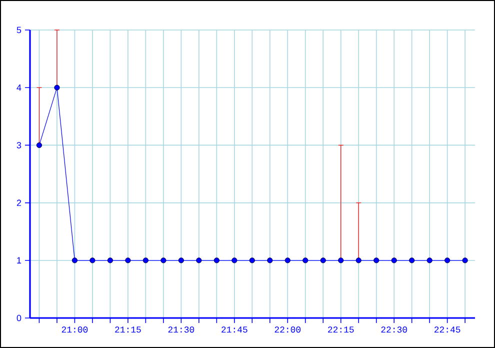 This screenshot has width=495, height=348. What do you see at coordinates (394, 329) in the screenshot?
I see `x-tick-label: 22:30` at bounding box center [394, 329].